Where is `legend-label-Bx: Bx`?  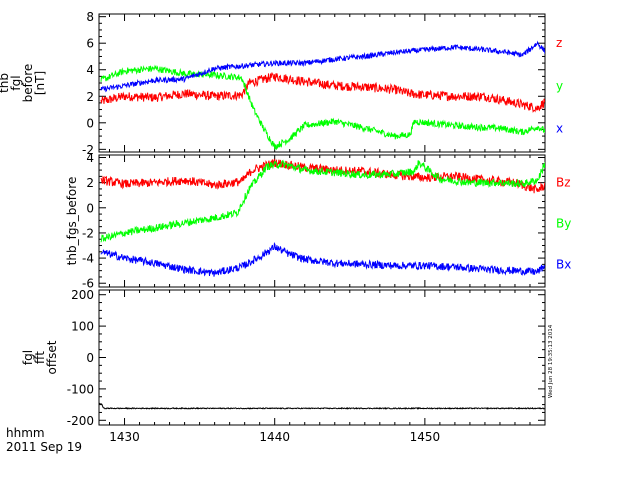 legend-label-Bx: Bx is located at coordinates (563, 265).